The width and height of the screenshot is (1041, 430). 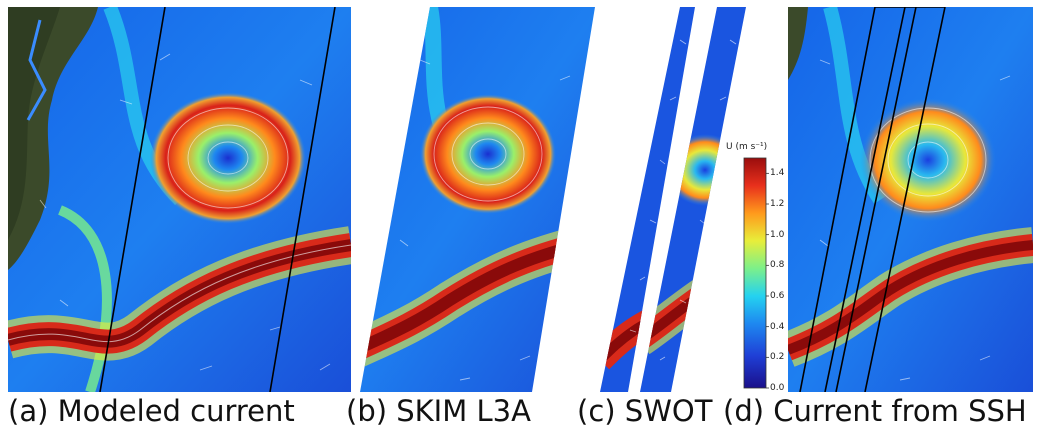 What do you see at coordinates (875, 411) in the screenshot?
I see `caption-d: (d) Current from SSH` at bounding box center [875, 411].